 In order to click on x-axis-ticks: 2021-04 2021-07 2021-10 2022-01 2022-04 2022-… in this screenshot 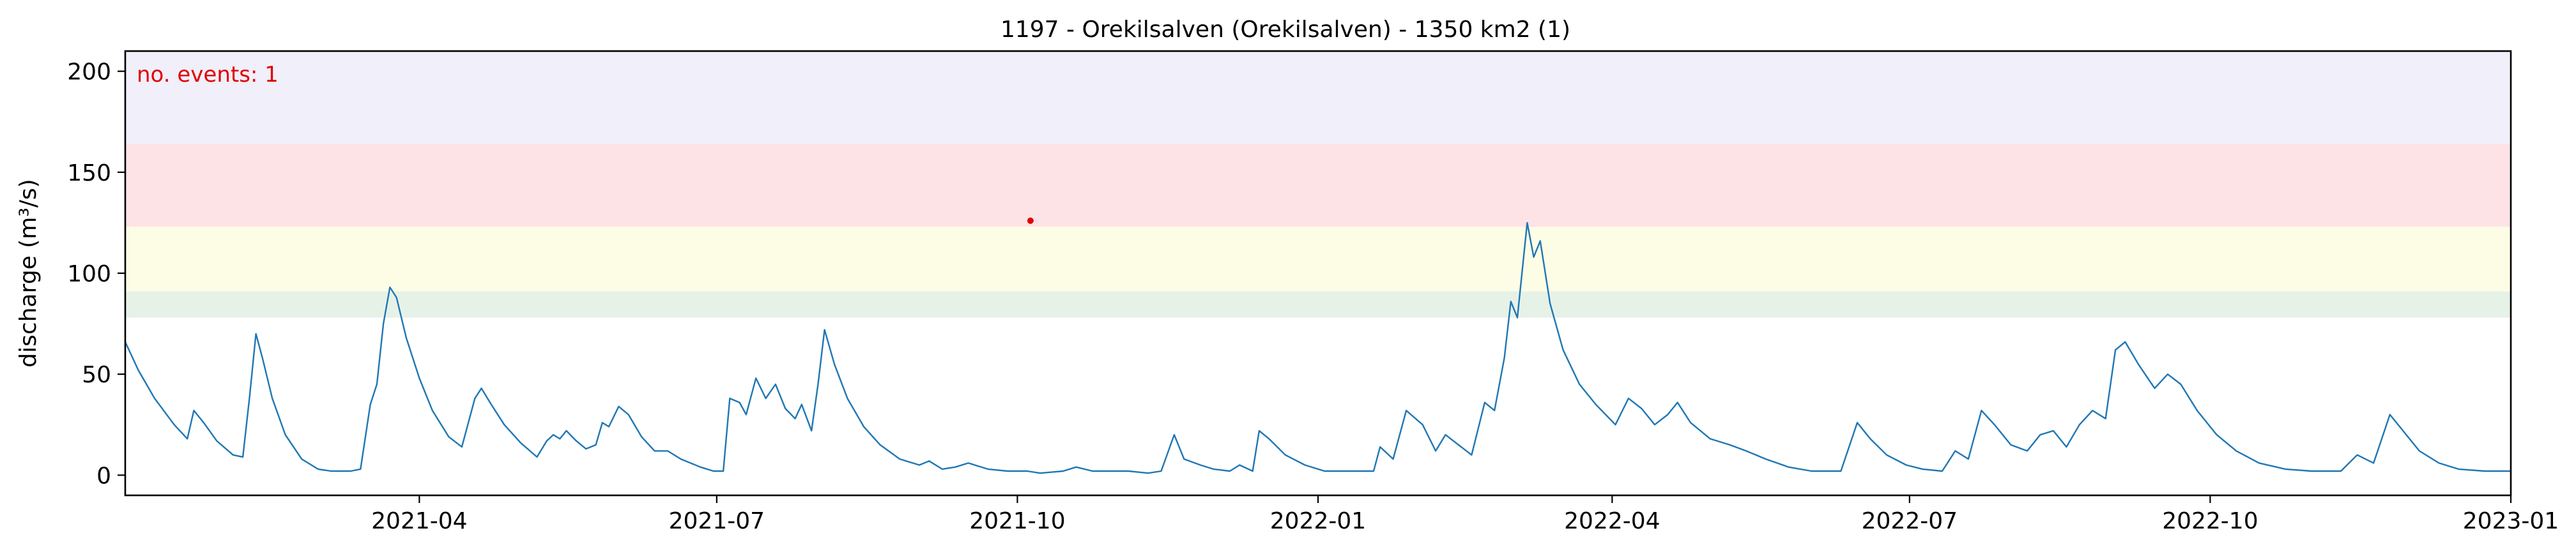, I will do `click(1465, 514)`.